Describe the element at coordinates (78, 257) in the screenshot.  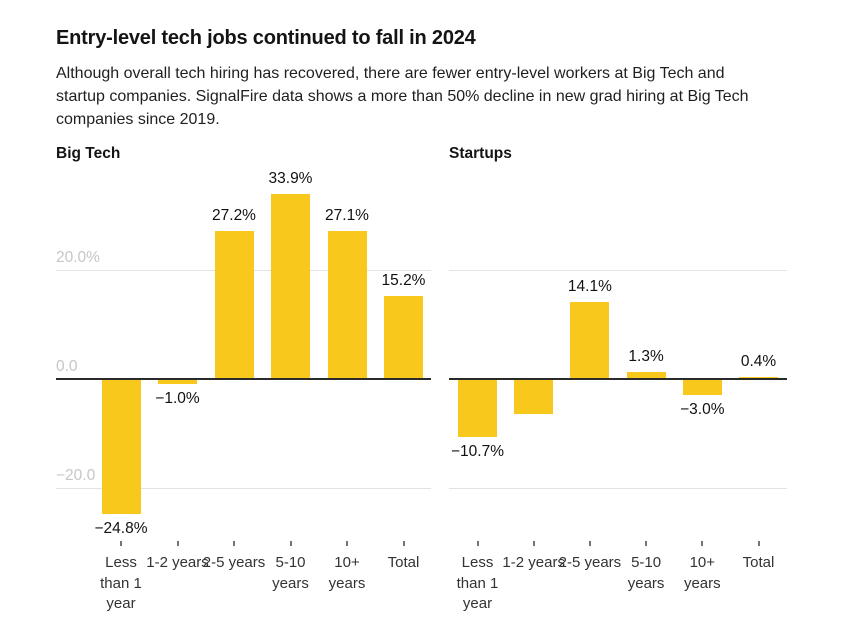
I see `y-axis-label: 20.0%` at that location.